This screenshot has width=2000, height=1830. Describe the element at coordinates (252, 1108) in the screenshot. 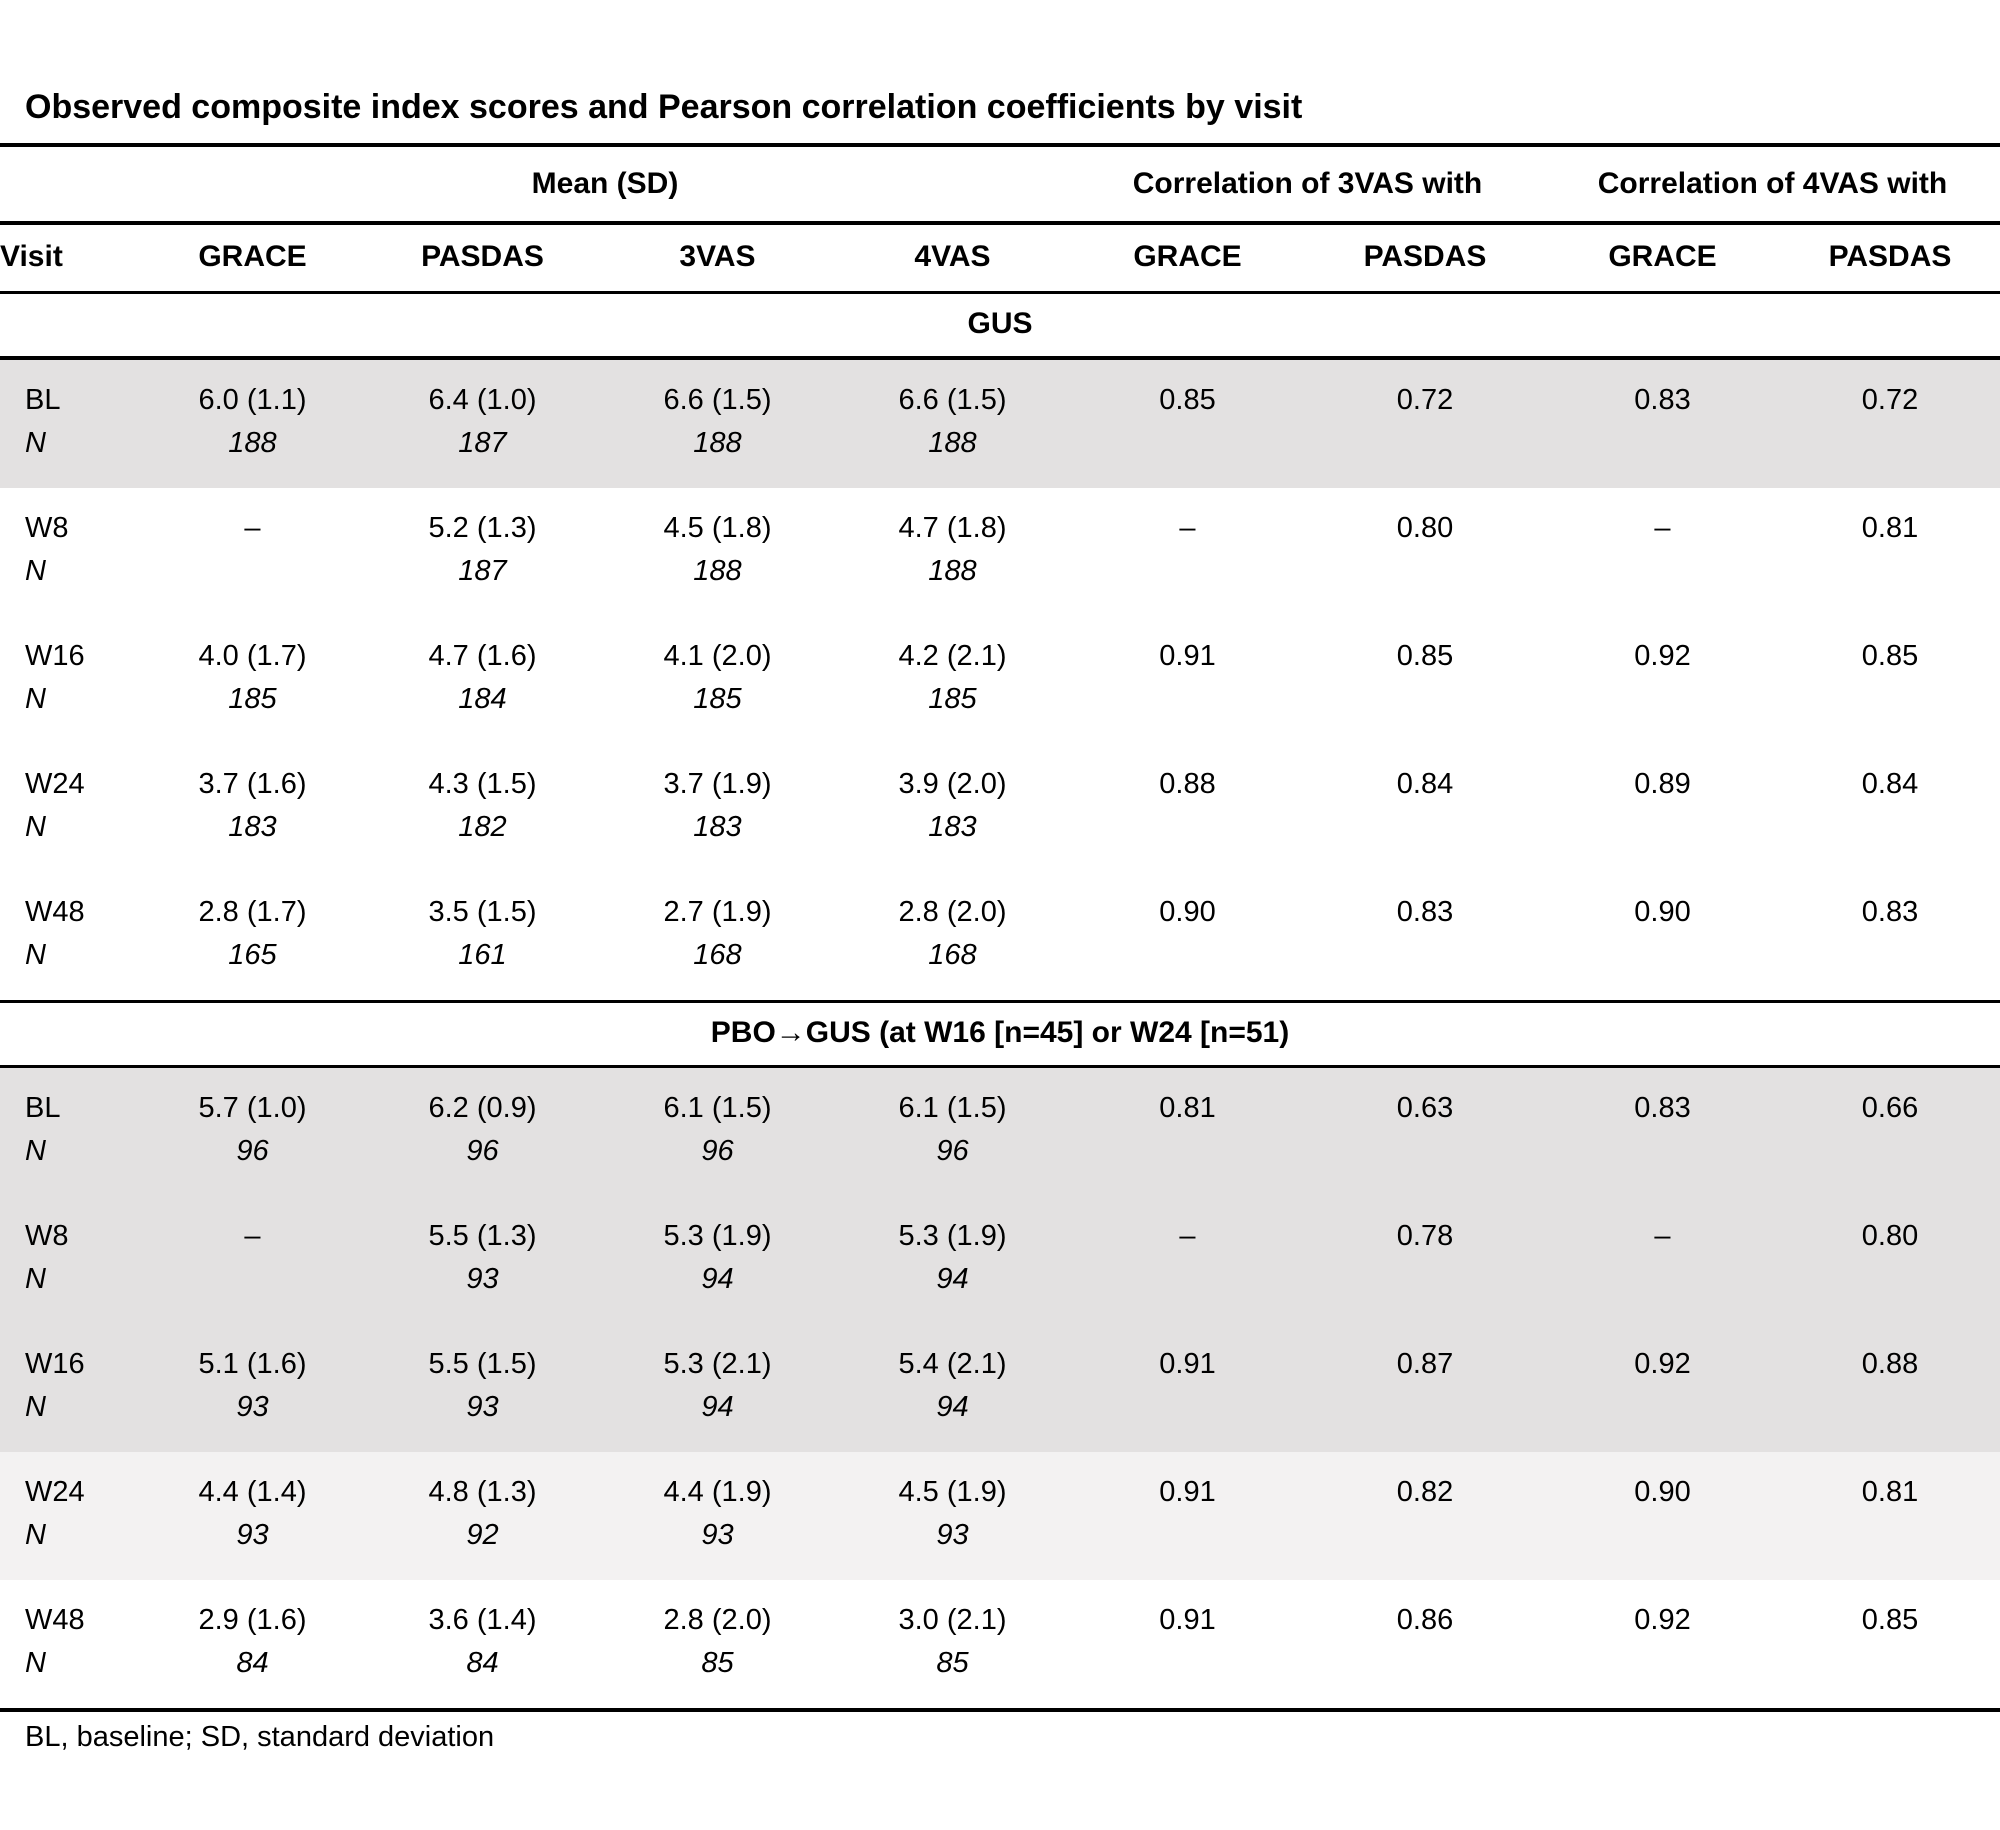

I see `mean-sd-cell: 5.7 (1.0)` at that location.